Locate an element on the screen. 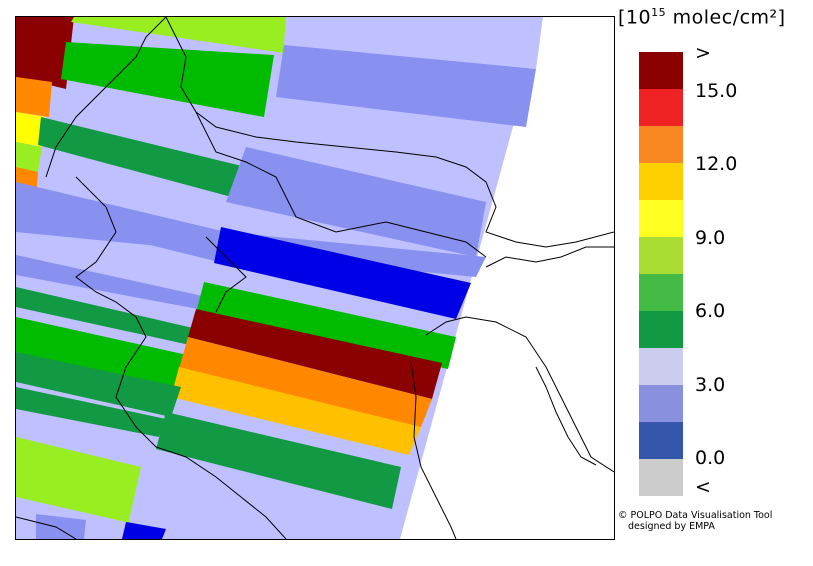 The image size is (813, 566). pixel-yellowgreen-left is located at coordinates (29, 157).